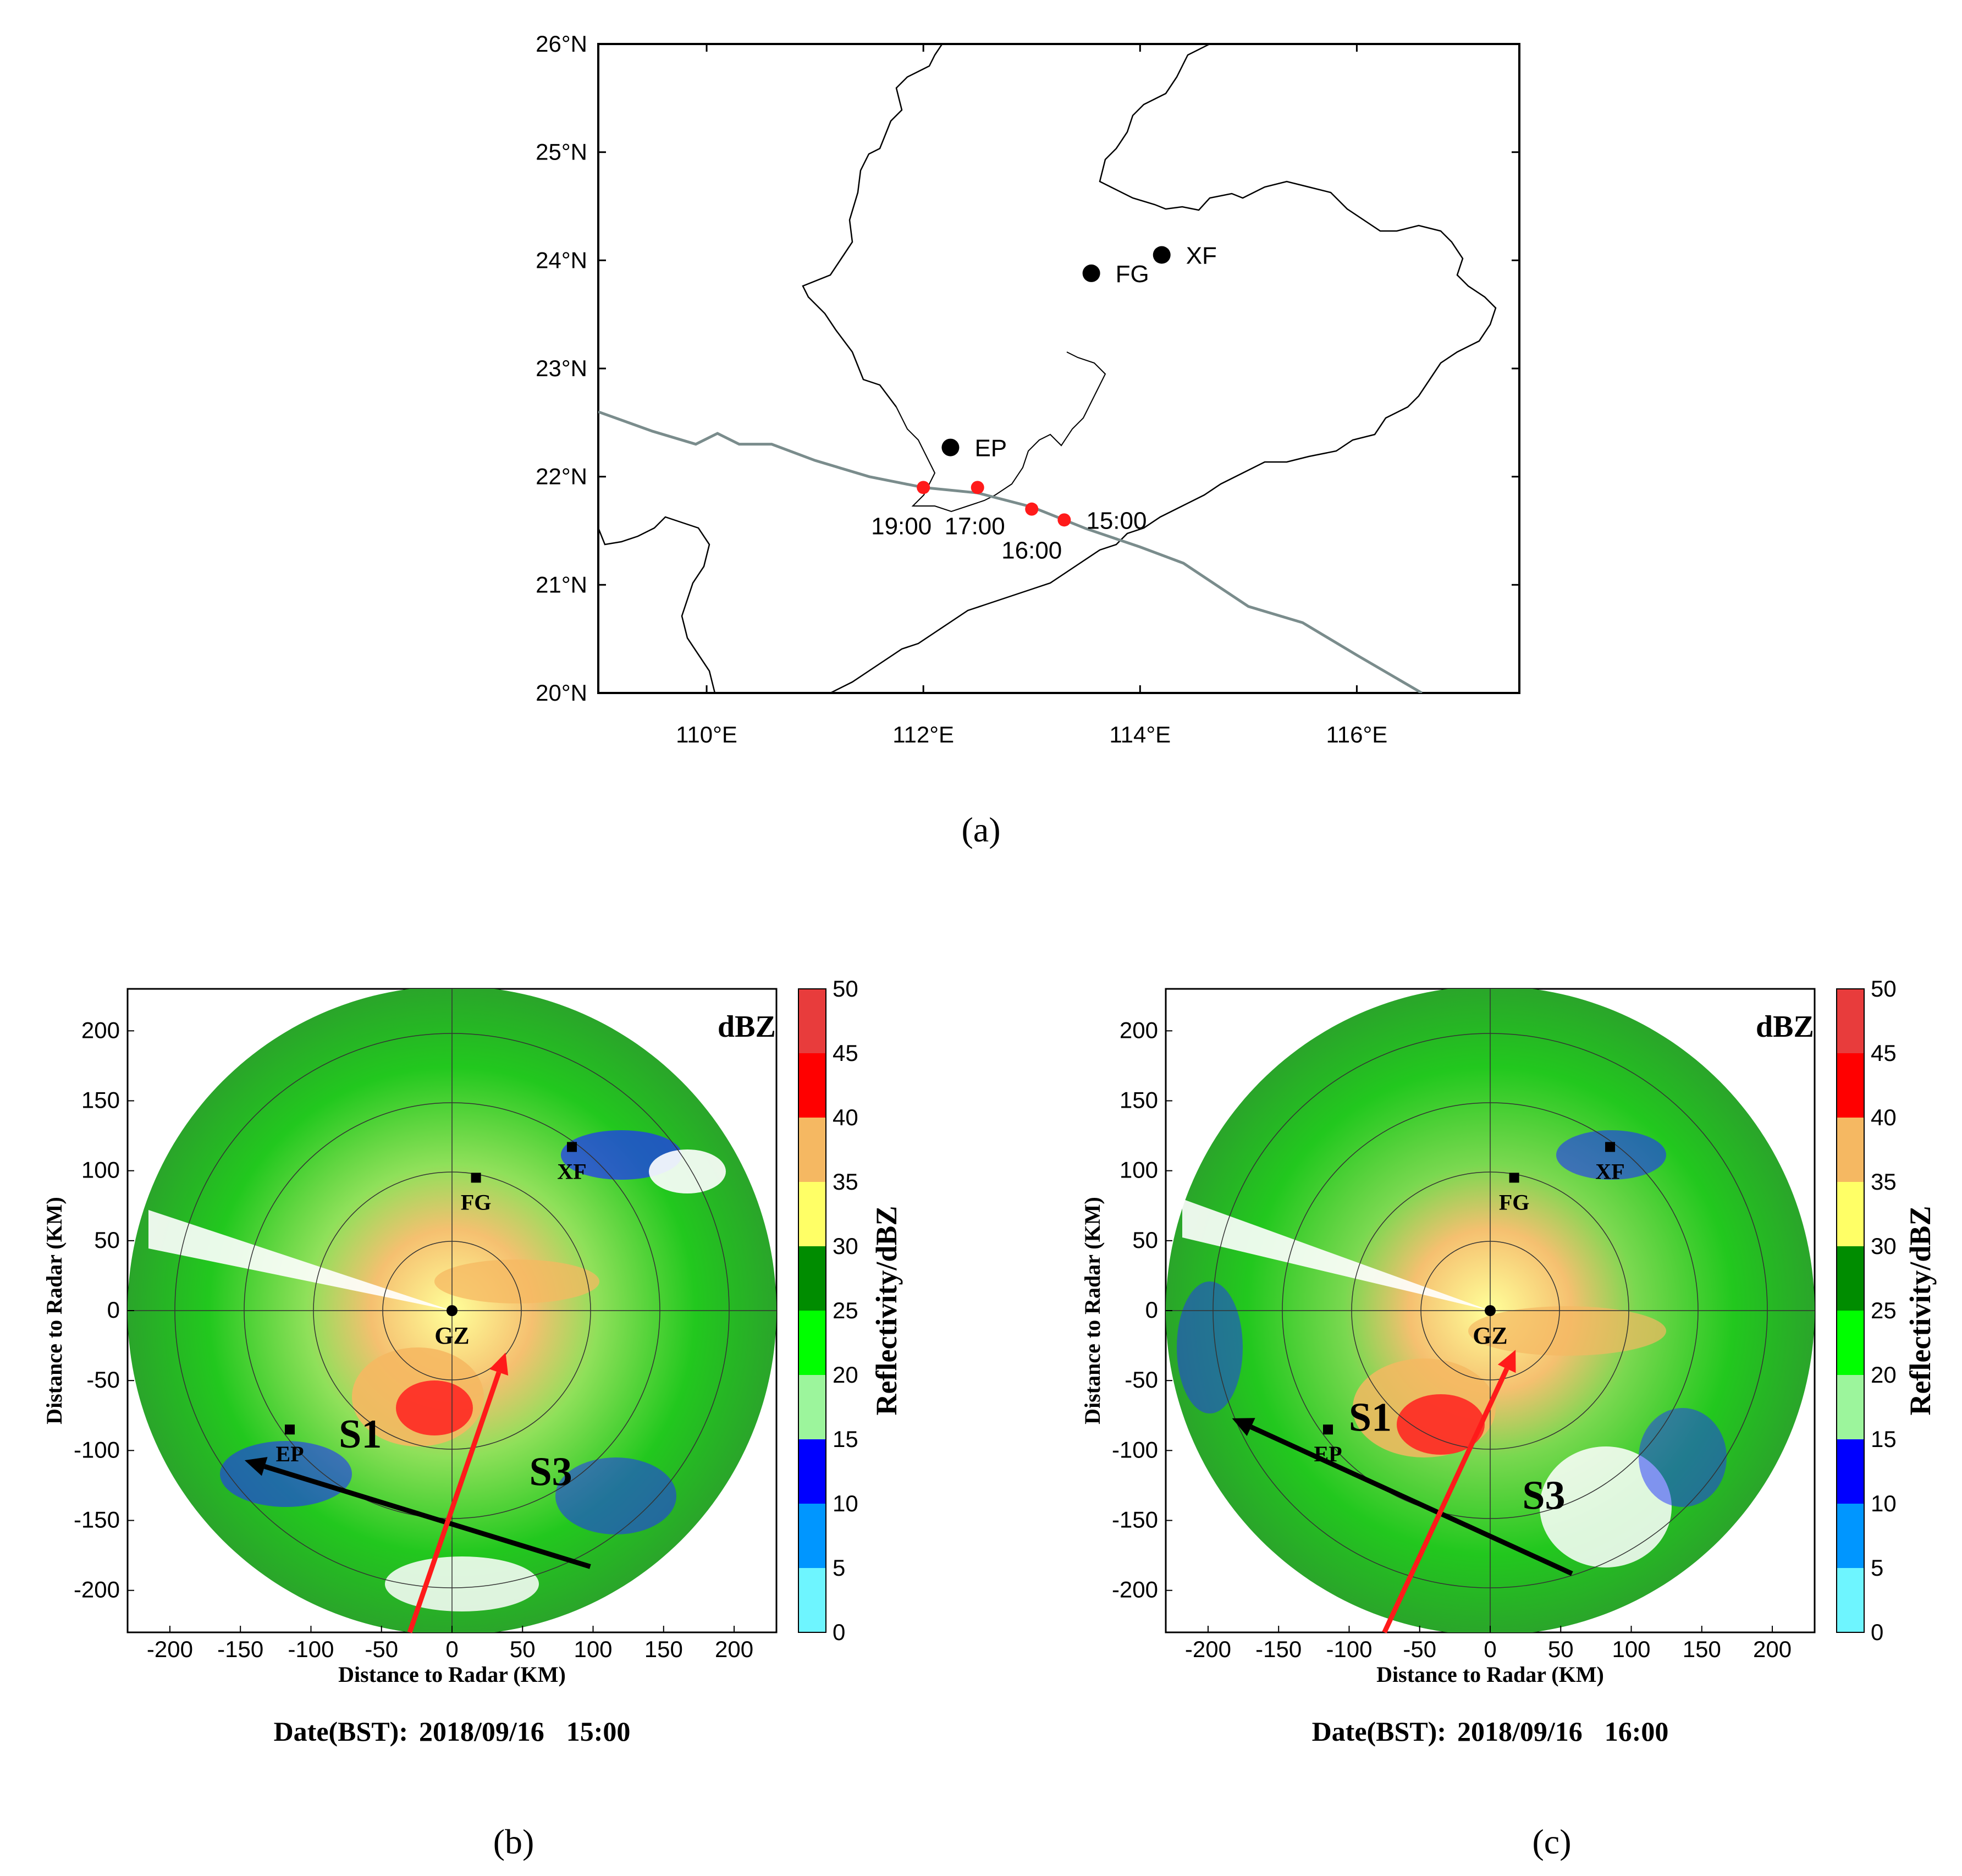 The height and width of the screenshot is (1876, 1962). What do you see at coordinates (1092, 1310) in the screenshot?
I see `panel-c-ylabel: Distance to Radar (KM)` at bounding box center [1092, 1310].